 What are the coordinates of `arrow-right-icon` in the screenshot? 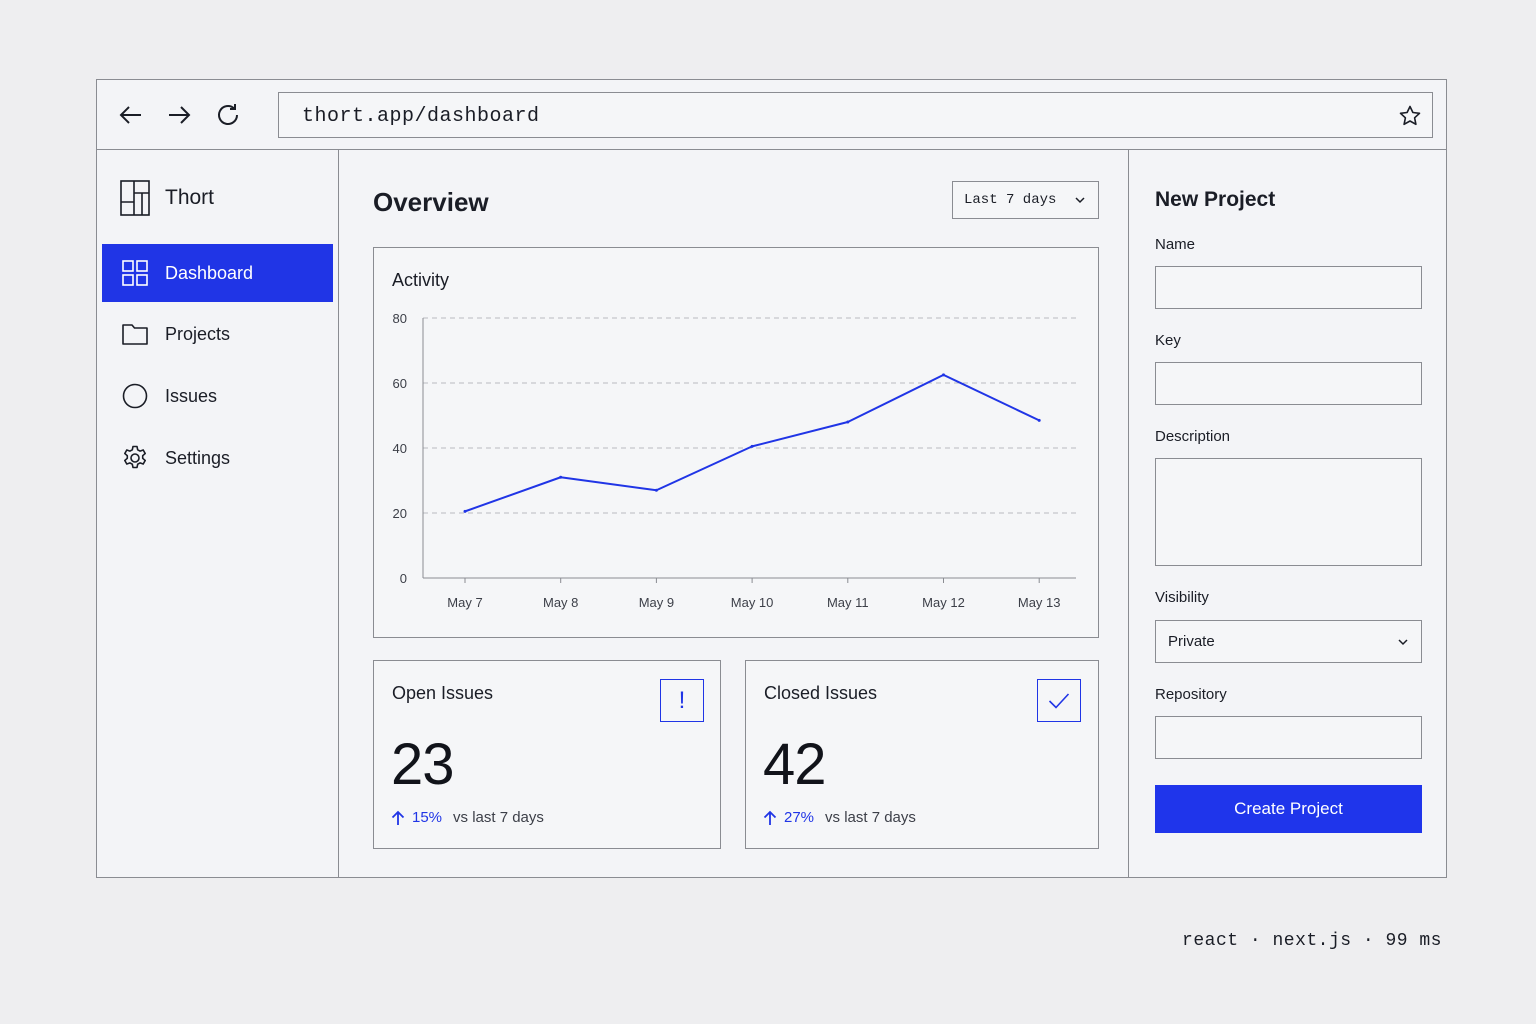 It's located at (180, 115).